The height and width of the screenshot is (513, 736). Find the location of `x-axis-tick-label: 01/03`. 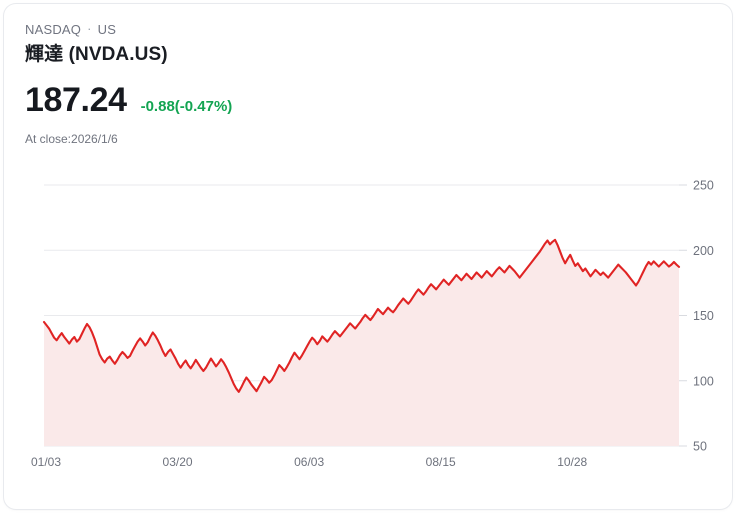

x-axis-tick-label: 01/03 is located at coordinates (46, 462).